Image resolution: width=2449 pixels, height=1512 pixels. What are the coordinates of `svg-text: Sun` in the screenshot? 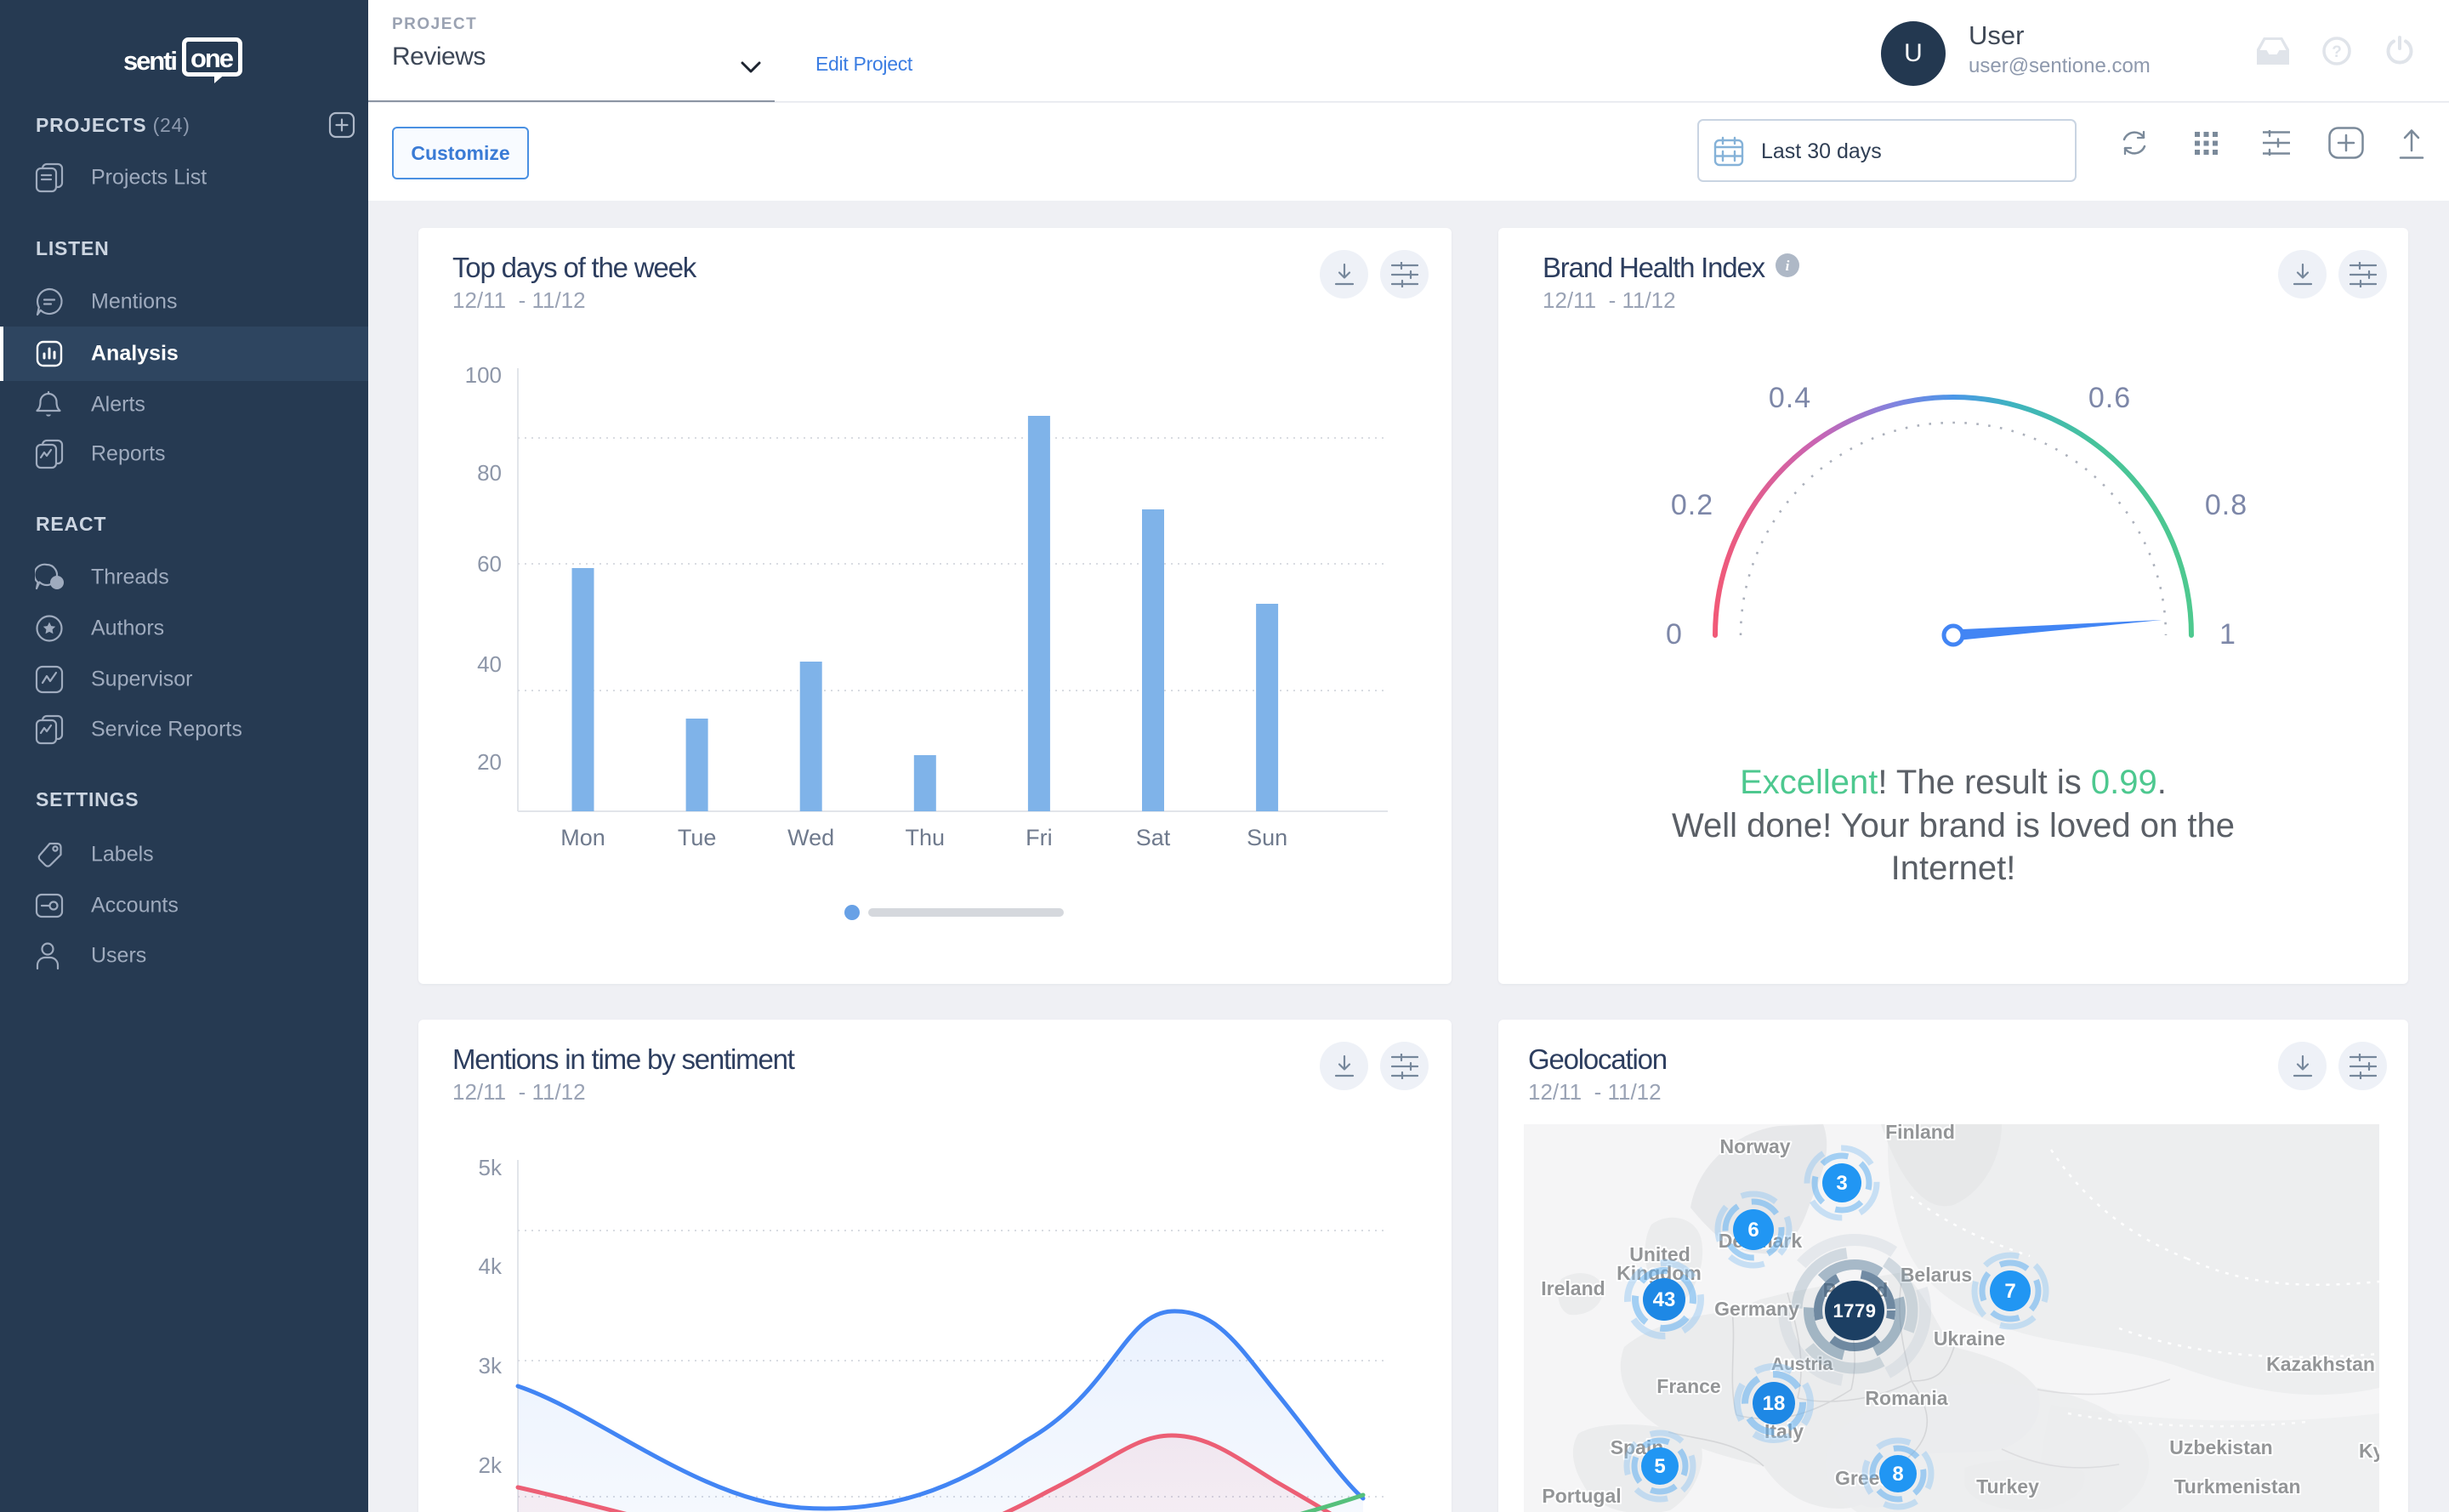 It's located at (1267, 837).